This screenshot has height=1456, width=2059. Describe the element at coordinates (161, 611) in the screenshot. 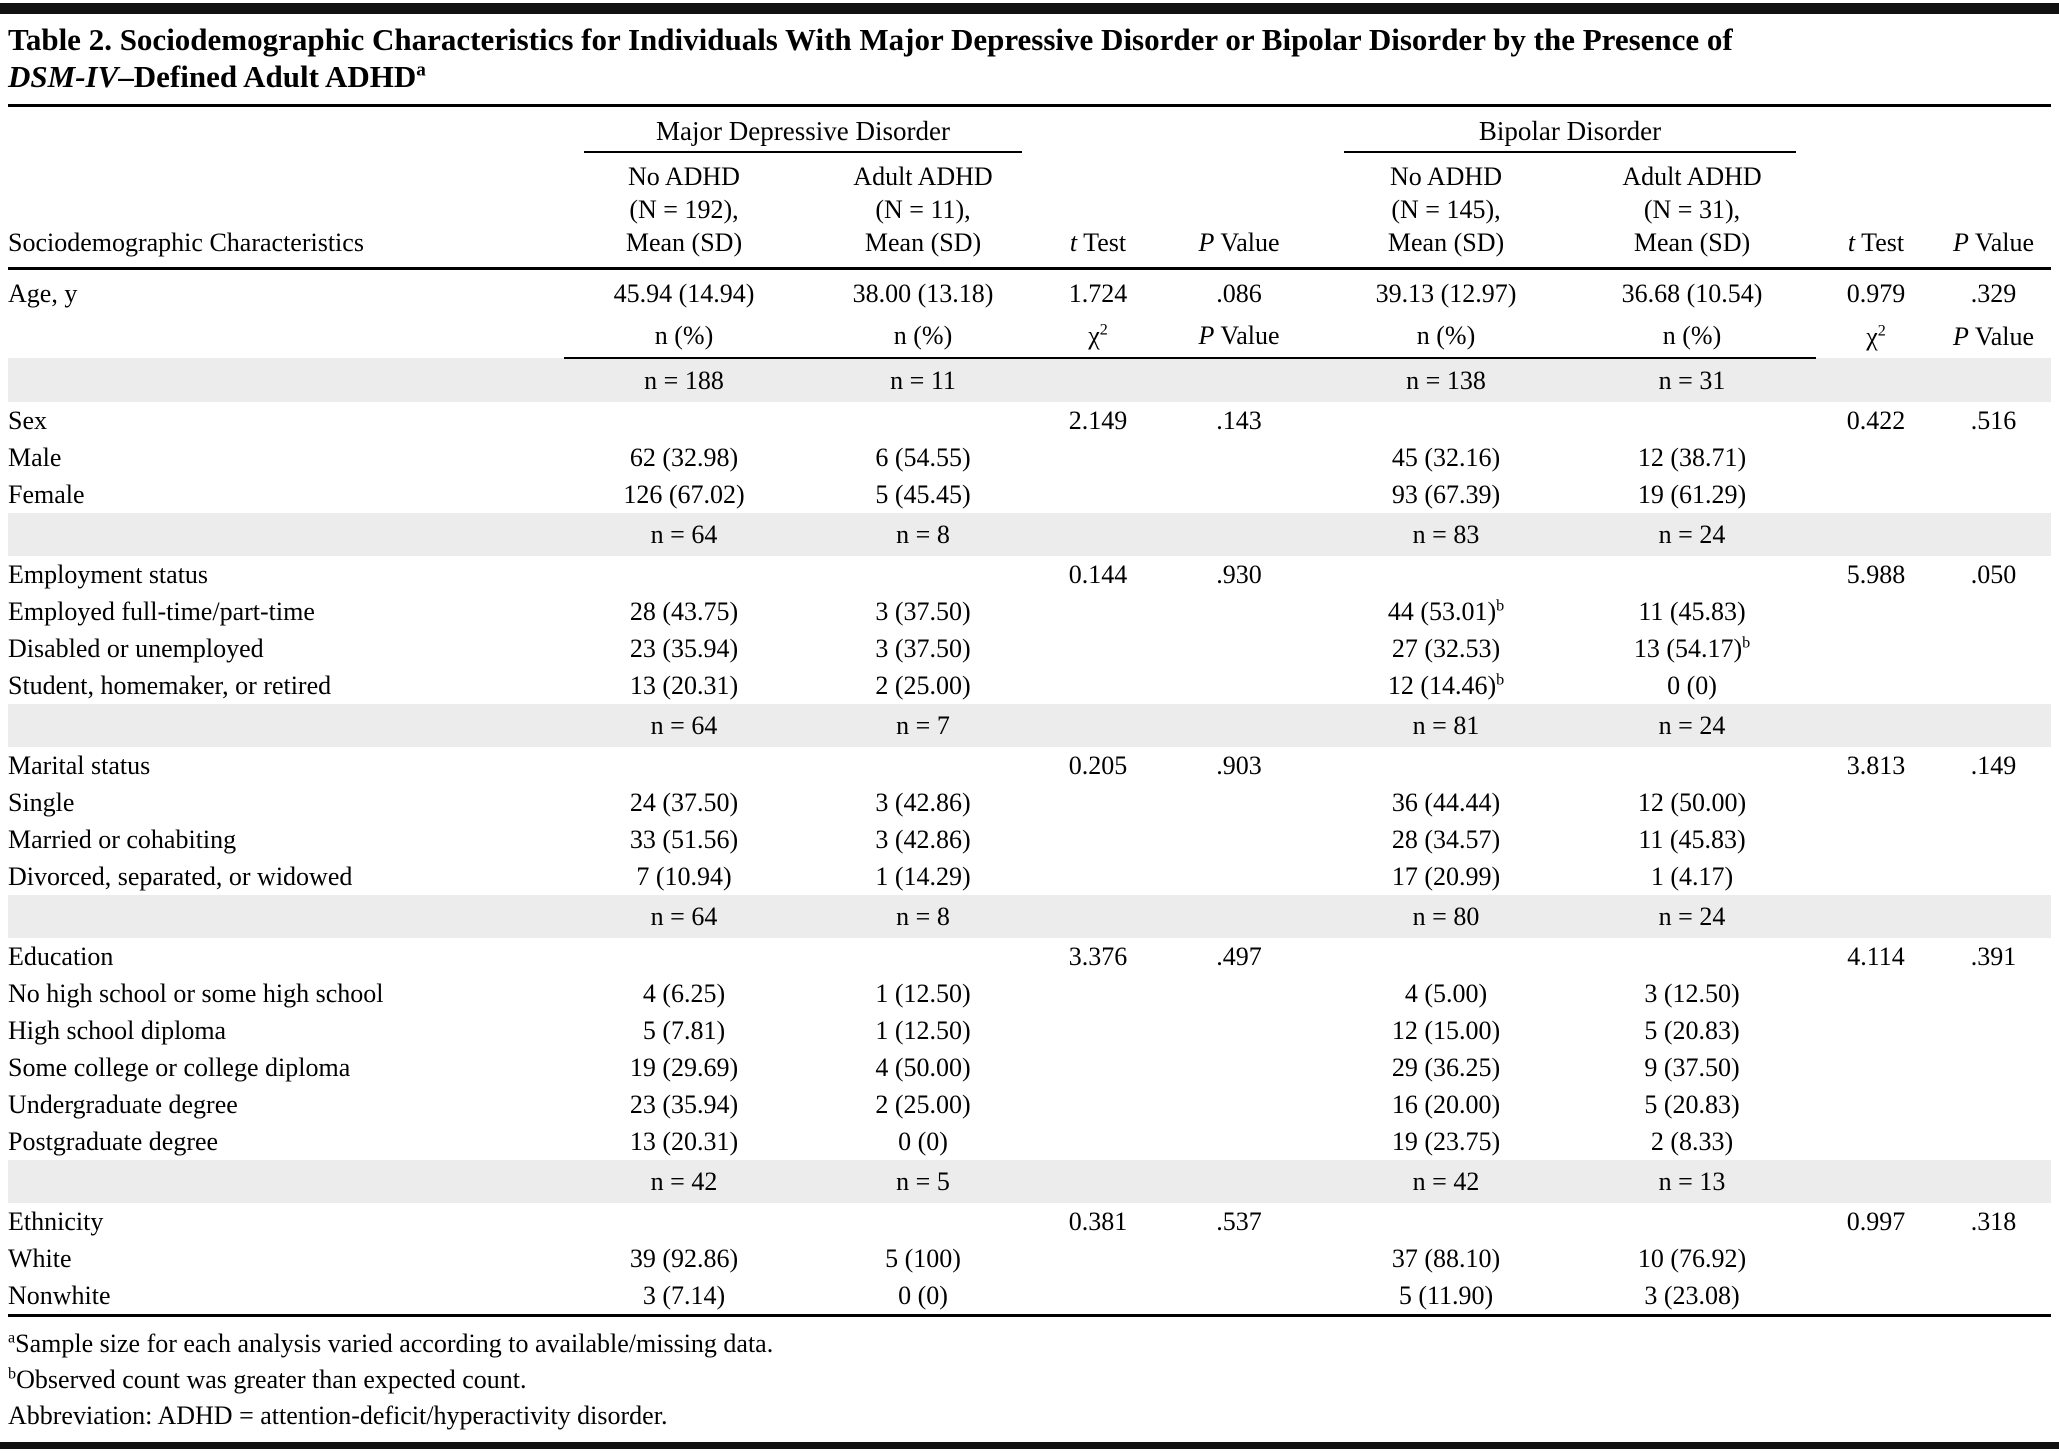

I see `table-cell: Employed full-time/part-time` at that location.